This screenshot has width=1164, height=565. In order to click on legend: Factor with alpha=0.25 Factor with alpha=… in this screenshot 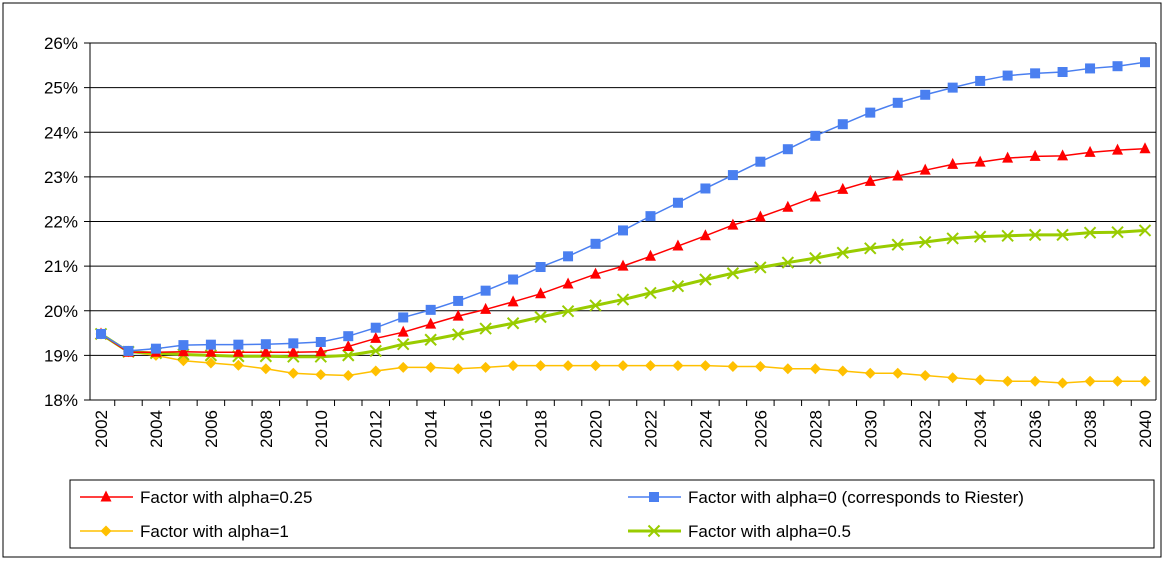, I will do `click(612, 514)`.